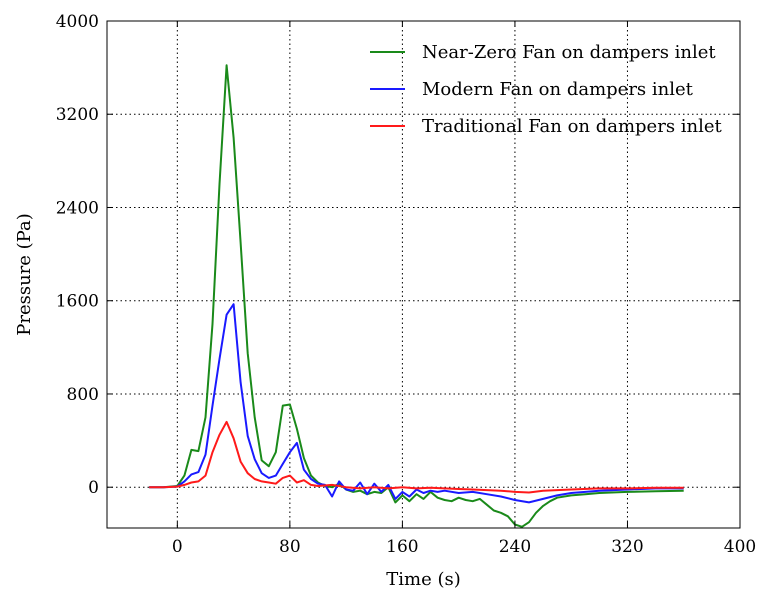  I want to click on y-tick-label: 0, so click(93, 488).